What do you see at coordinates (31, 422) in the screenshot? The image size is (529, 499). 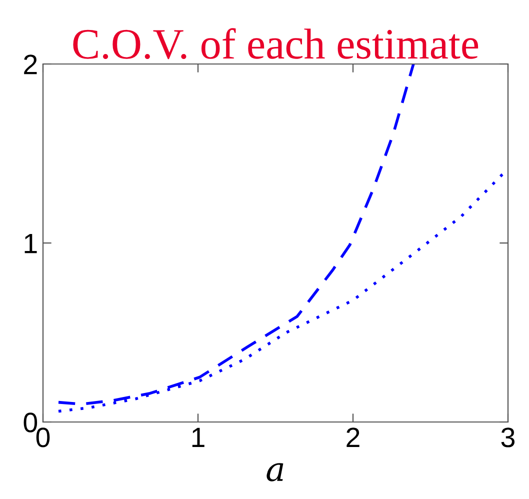 I see `y-tick-label: 0` at bounding box center [31, 422].